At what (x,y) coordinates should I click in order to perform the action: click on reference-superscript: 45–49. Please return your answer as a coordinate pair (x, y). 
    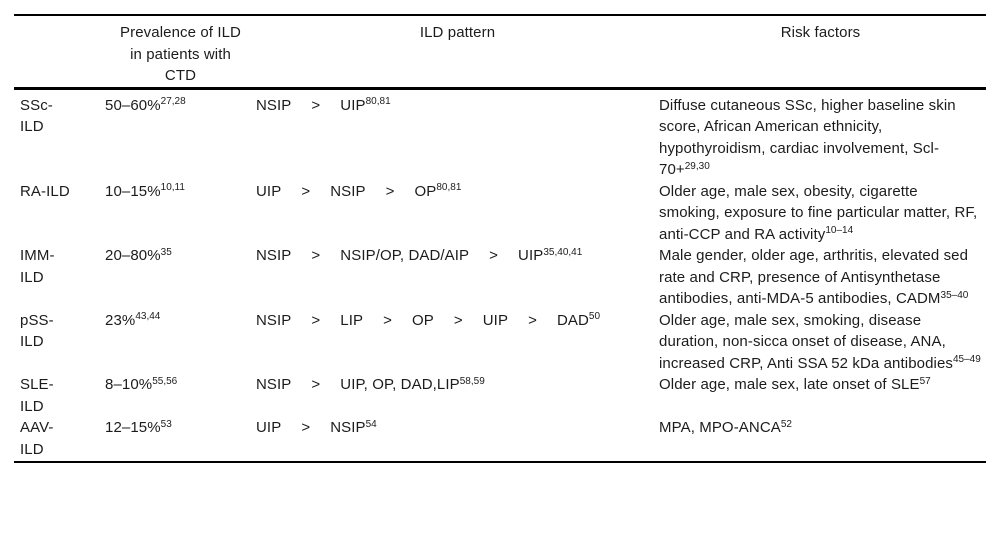
    Looking at the image, I should click on (967, 359).